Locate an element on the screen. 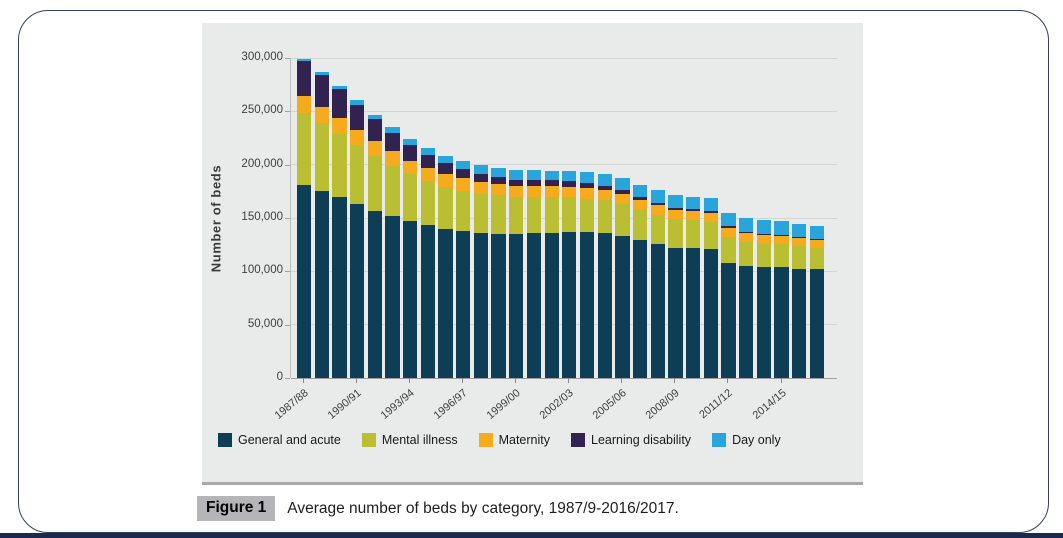 The image size is (1063, 538). legend-item-mental-illness: Mental illness is located at coordinates (409, 440).